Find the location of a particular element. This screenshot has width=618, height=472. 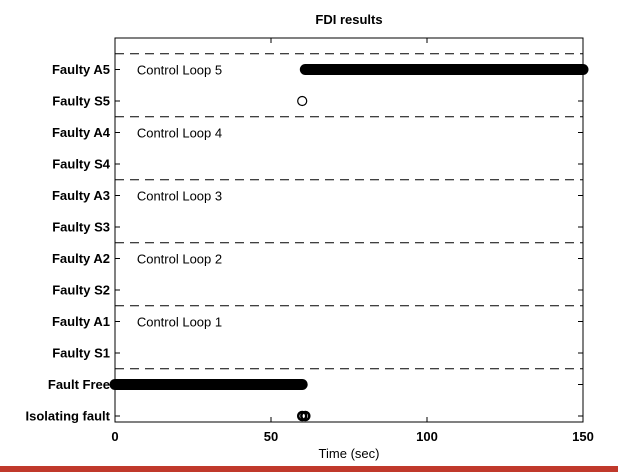

x-tick-label: 0 is located at coordinates (114, 436).